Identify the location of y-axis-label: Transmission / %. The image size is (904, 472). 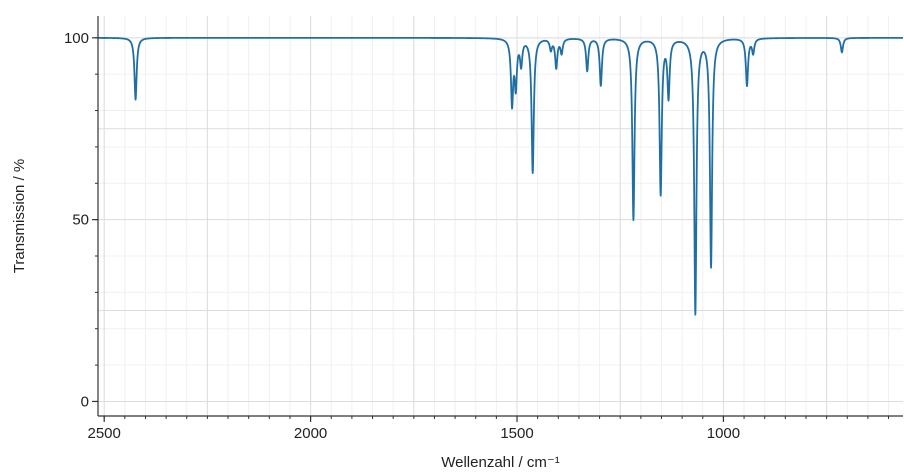
(19, 216).